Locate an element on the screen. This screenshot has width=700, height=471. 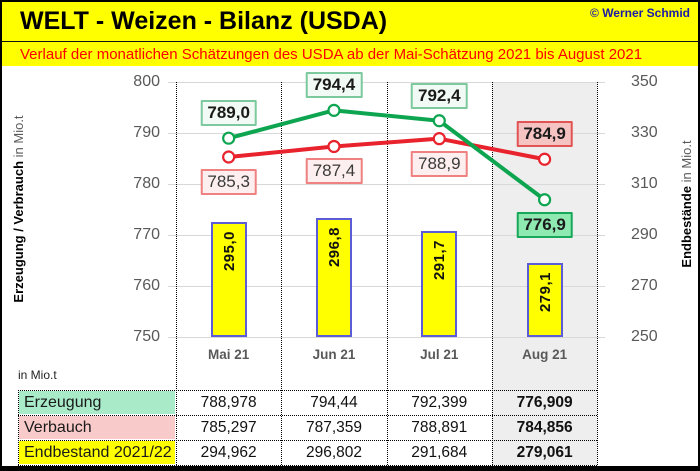
endbestand-bar-value-text: 279,1 is located at coordinates (545, 291).